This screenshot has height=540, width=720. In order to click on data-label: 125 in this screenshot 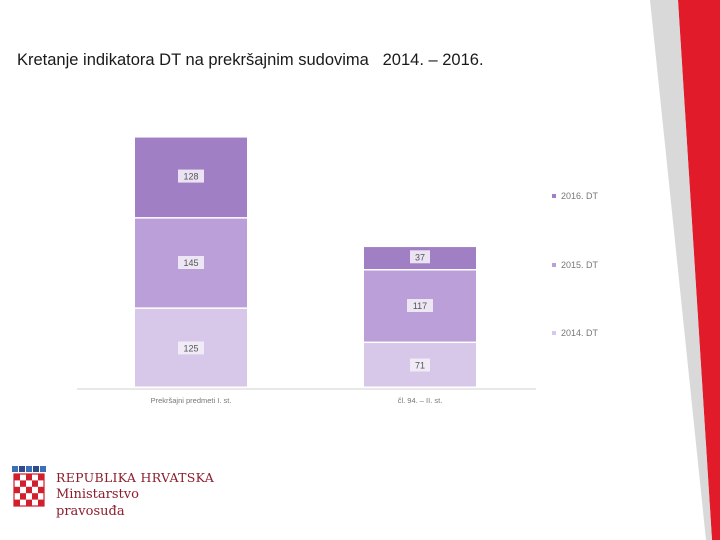, I will do `click(190, 348)`.